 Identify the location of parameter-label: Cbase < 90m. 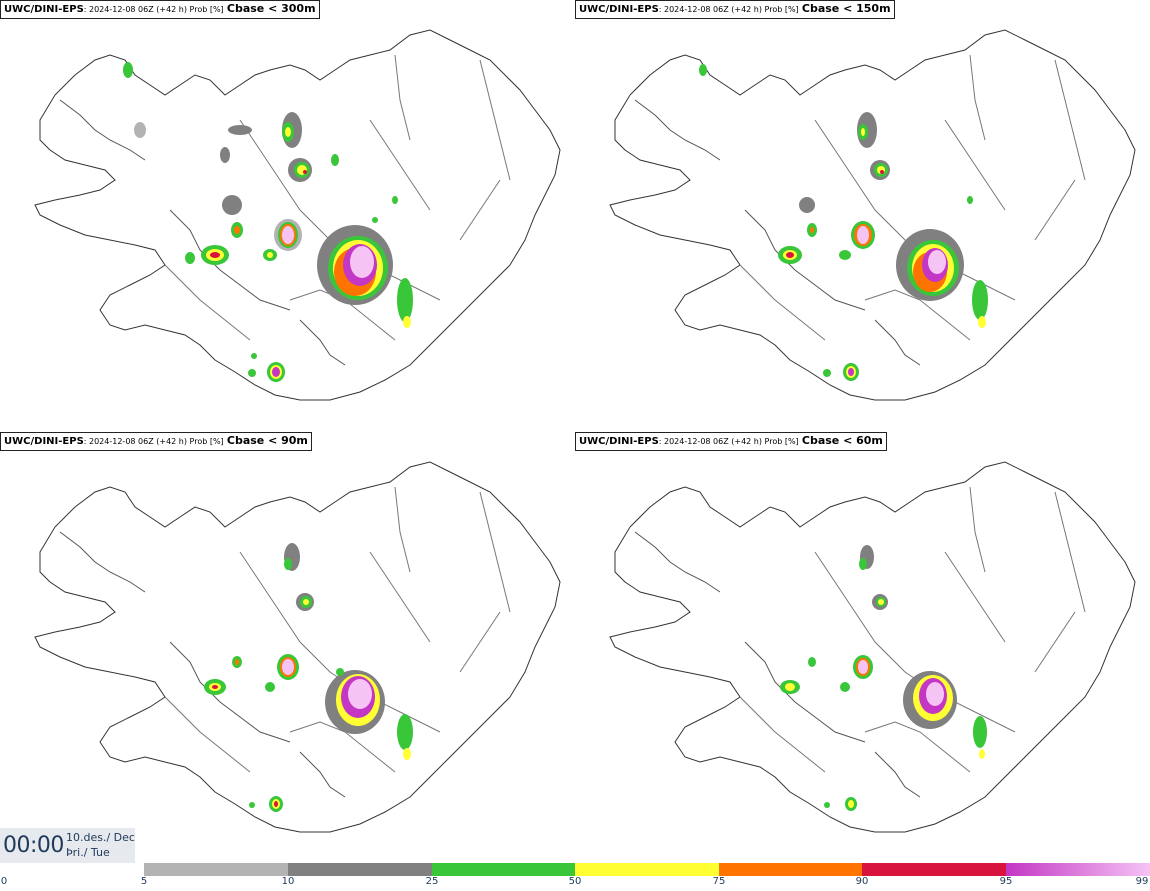
(267, 440).